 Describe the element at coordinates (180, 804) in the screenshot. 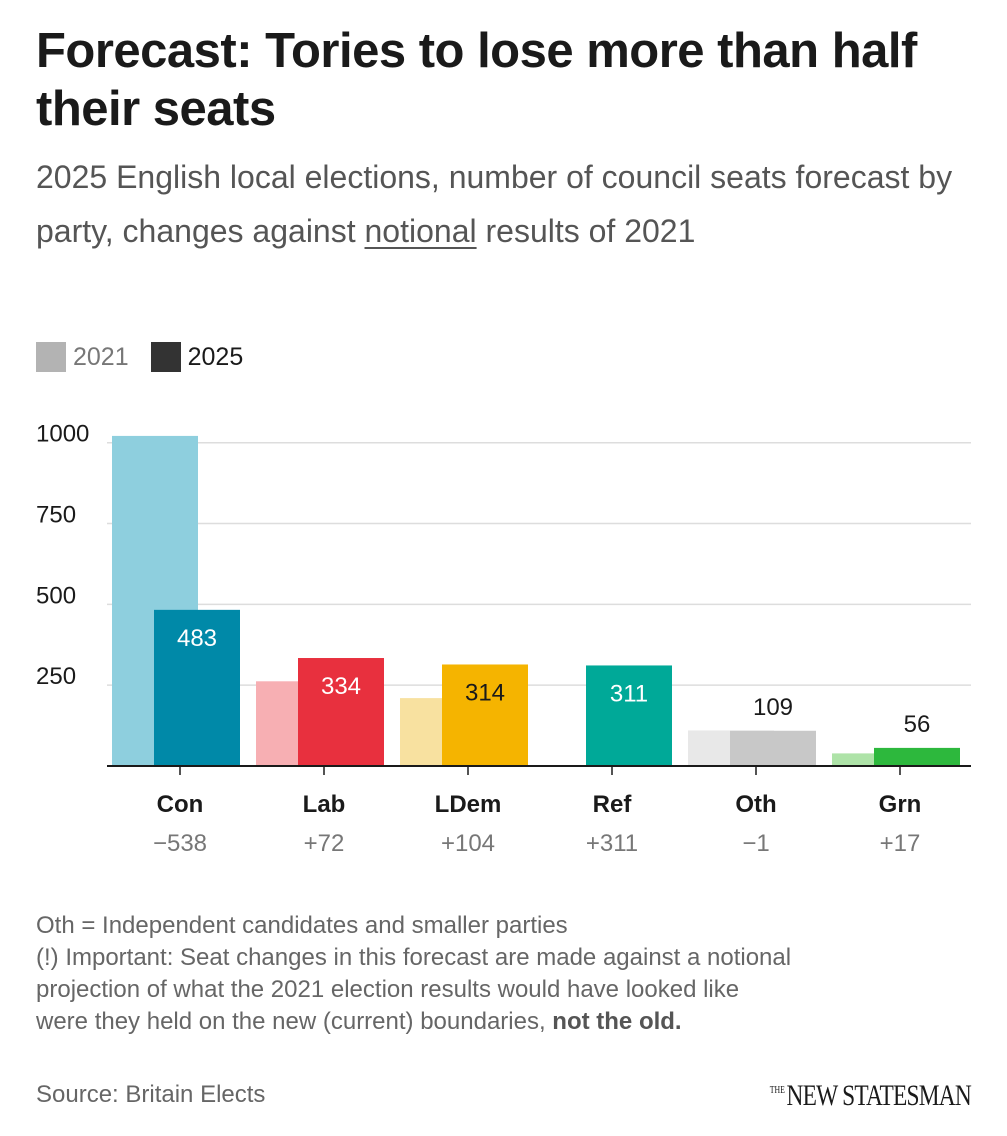

I see `category-label-con: Con` at that location.